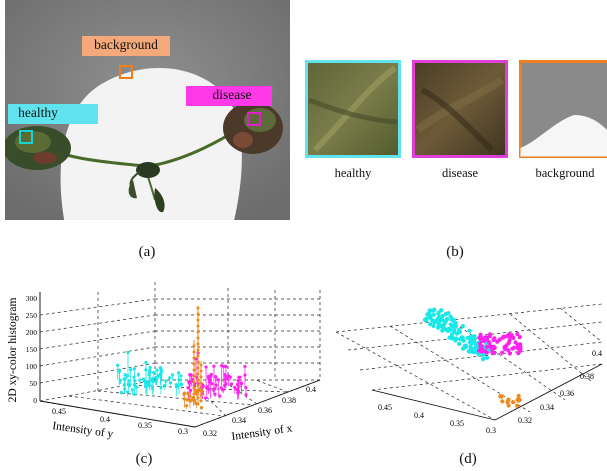 The image size is (607, 471). Describe the element at coordinates (145, 425) in the screenshot. I see `y-tick: 0.35` at that location.